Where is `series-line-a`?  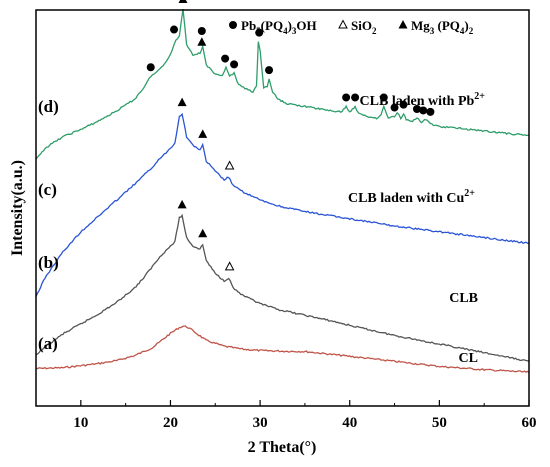
series-line-a is located at coordinates (282, 349).